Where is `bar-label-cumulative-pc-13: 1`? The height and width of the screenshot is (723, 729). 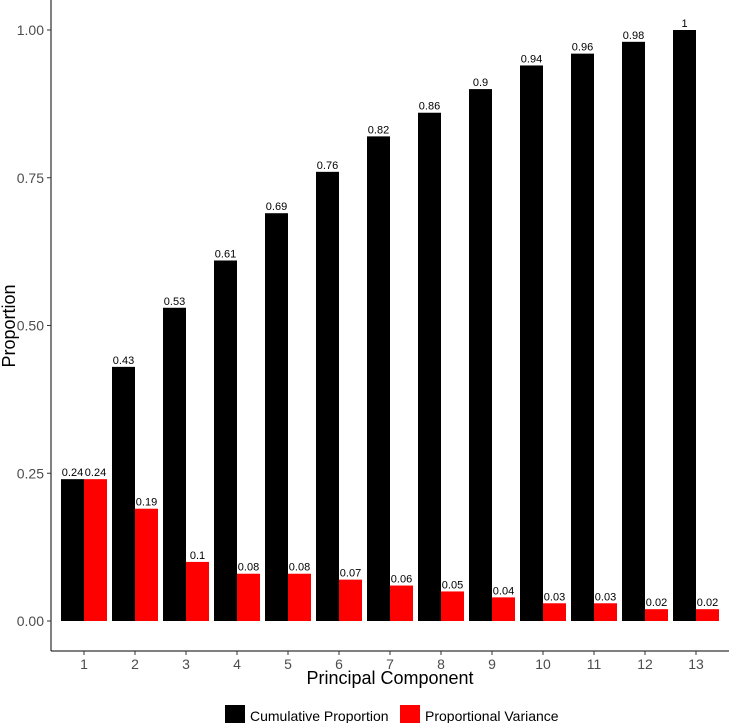
bar-label-cumulative-pc-13: 1 is located at coordinates (684, 24).